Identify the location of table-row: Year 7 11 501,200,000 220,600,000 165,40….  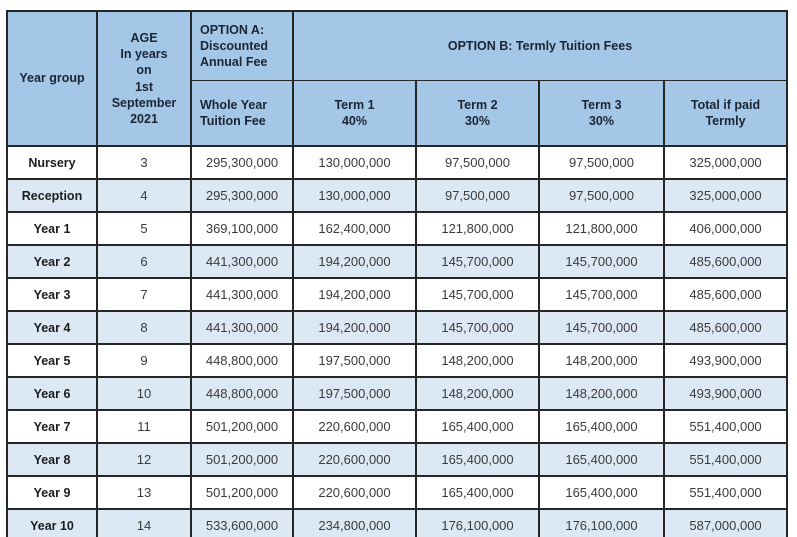
(397, 426).